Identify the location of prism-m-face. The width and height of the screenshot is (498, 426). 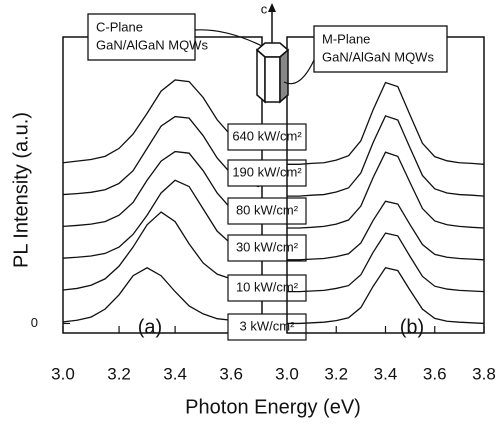
(284, 76).